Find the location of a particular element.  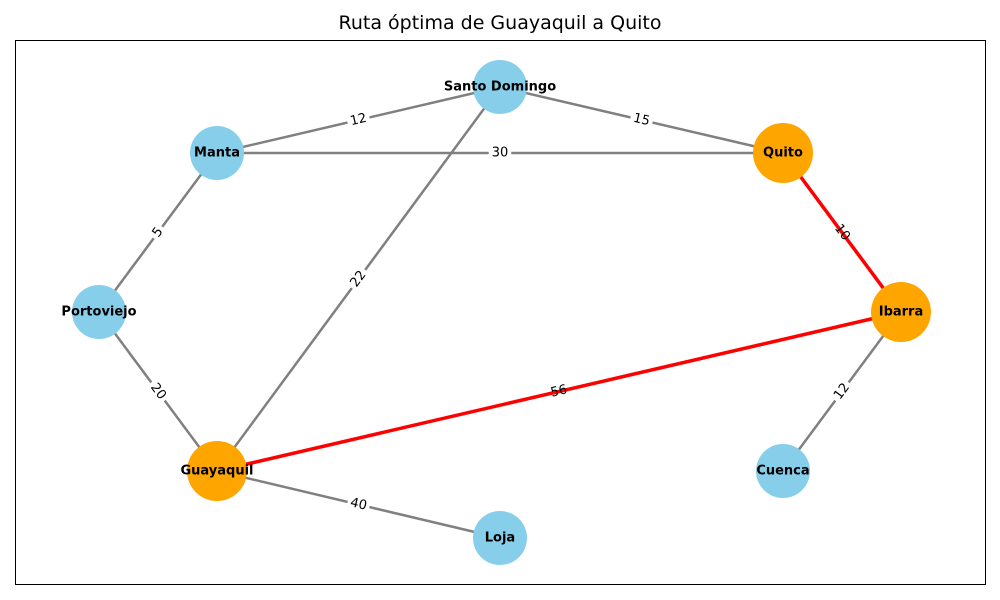

node-label: Quito is located at coordinates (783, 153).